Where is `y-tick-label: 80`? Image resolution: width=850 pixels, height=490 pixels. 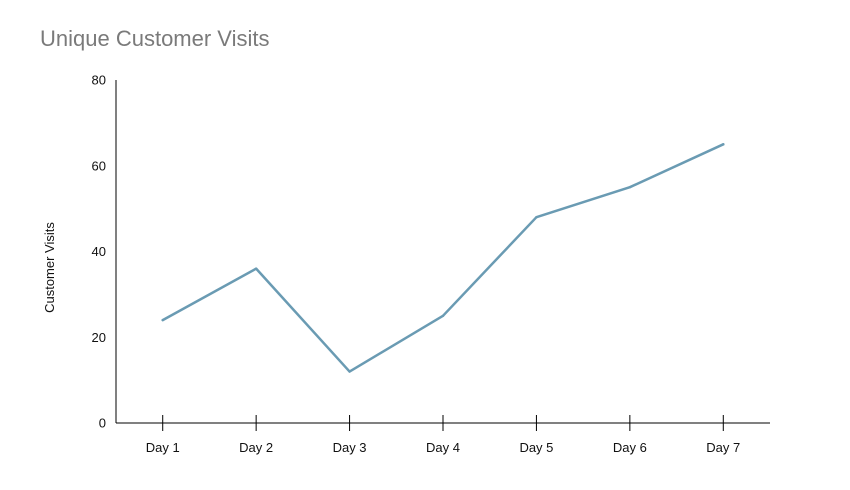
y-tick-label: 80 is located at coordinates (99, 80).